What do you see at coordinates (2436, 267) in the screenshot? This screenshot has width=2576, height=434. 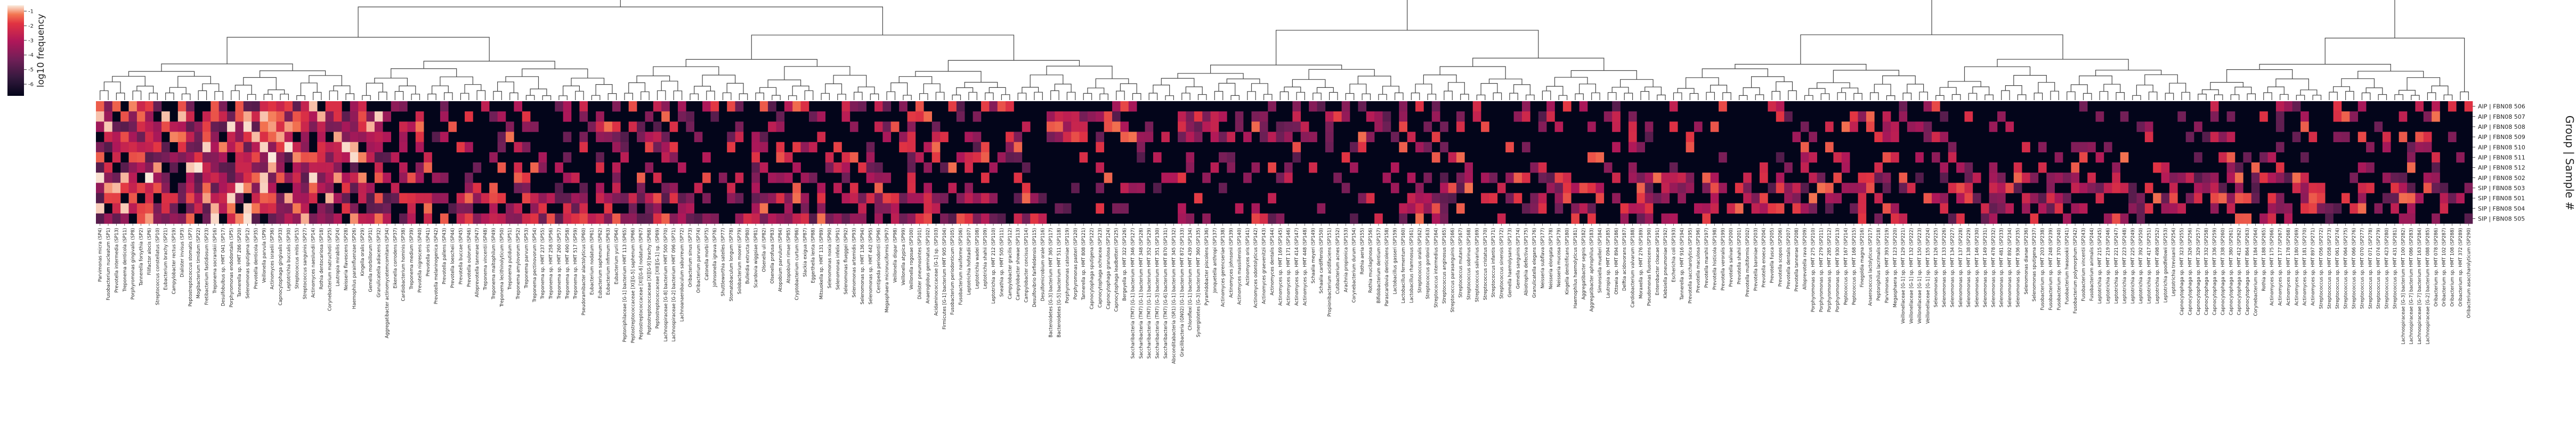 I see `column-label: Oribacterium sp. HMT 078 (SP286)` at bounding box center [2436, 267].